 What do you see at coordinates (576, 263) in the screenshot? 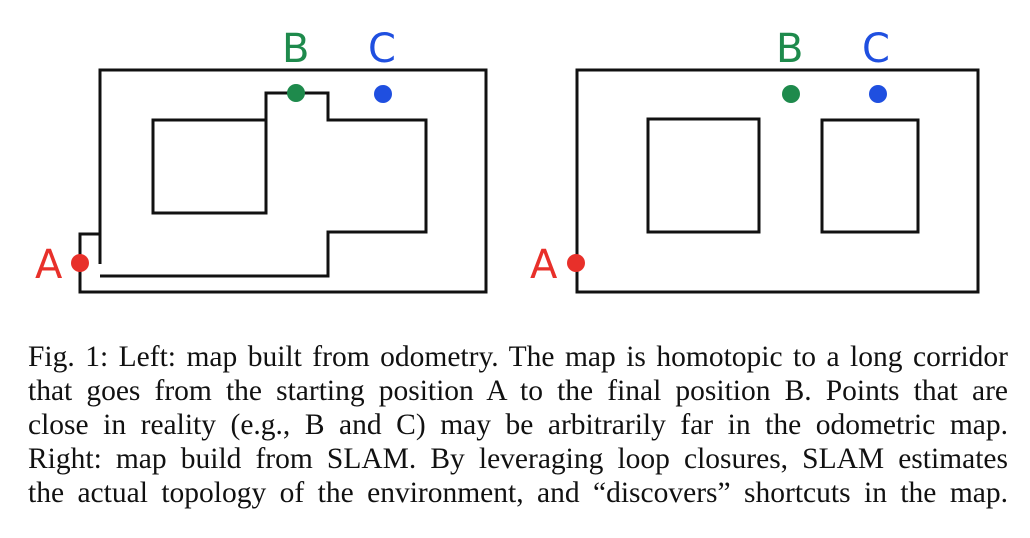
I see `right-point-a` at bounding box center [576, 263].